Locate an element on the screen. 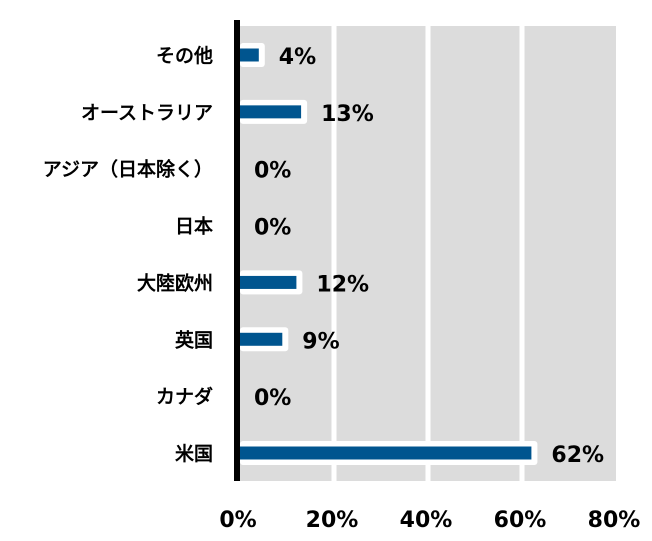  data-label: 9% is located at coordinates (320, 341).